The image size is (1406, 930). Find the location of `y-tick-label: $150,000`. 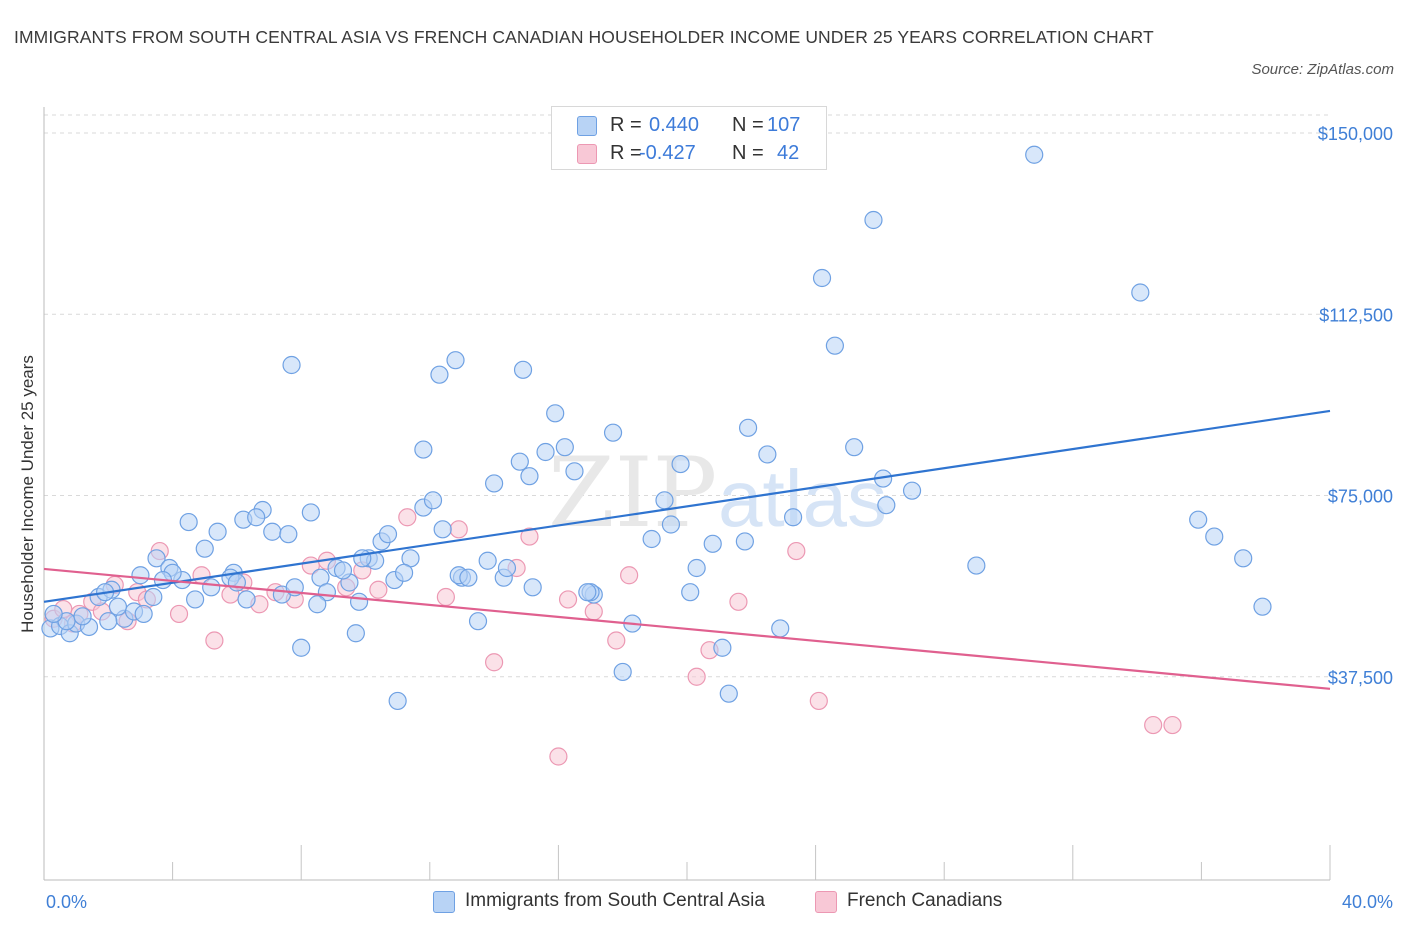

y-tick-label: $150,000 is located at coordinates (1355, 134).